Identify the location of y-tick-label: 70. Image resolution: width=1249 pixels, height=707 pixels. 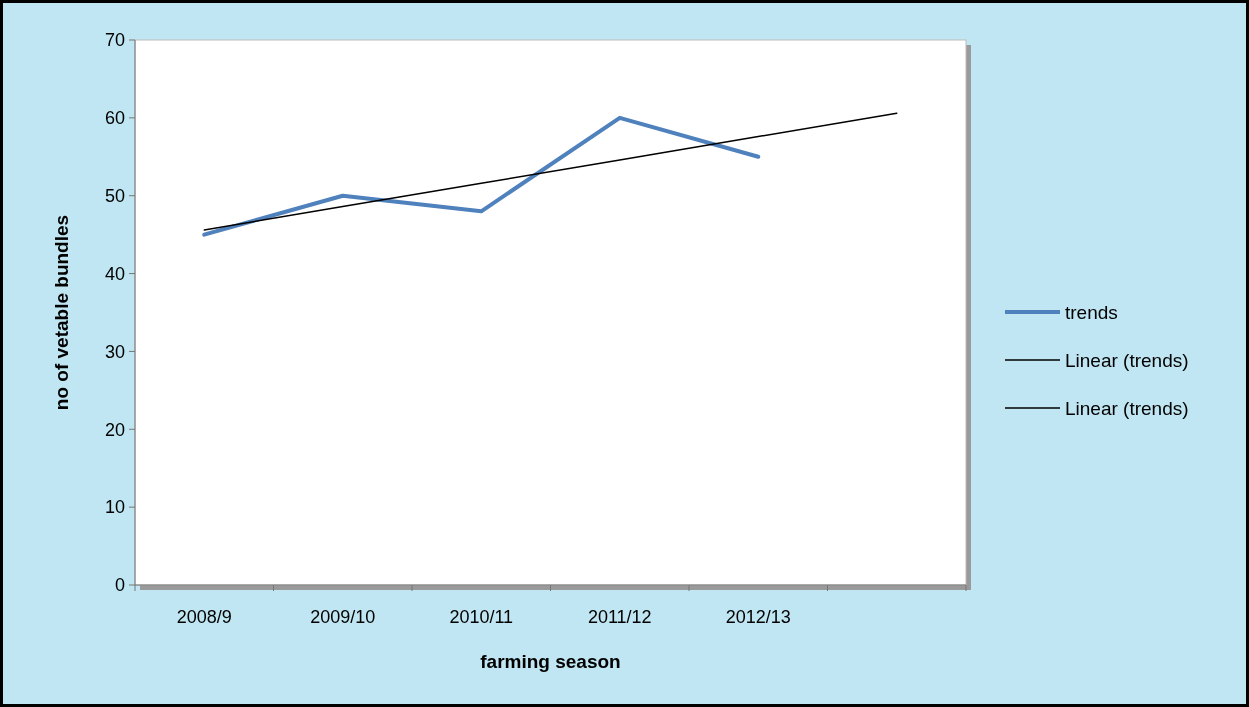
(114, 40).